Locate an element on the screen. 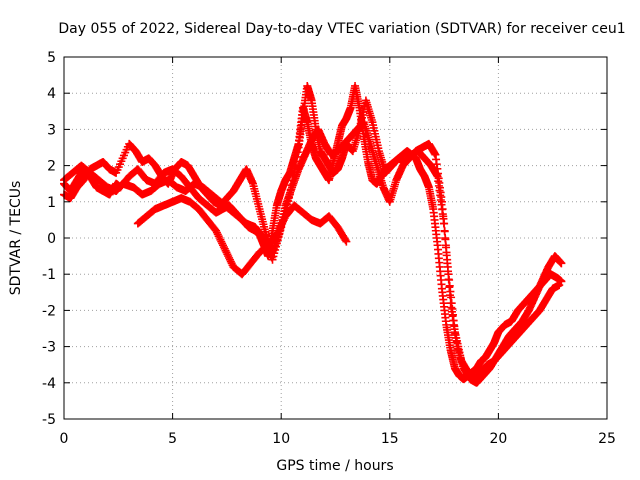 The height and width of the screenshot is (480, 640). x-axis-label: GPS time / hours is located at coordinates (334, 466).